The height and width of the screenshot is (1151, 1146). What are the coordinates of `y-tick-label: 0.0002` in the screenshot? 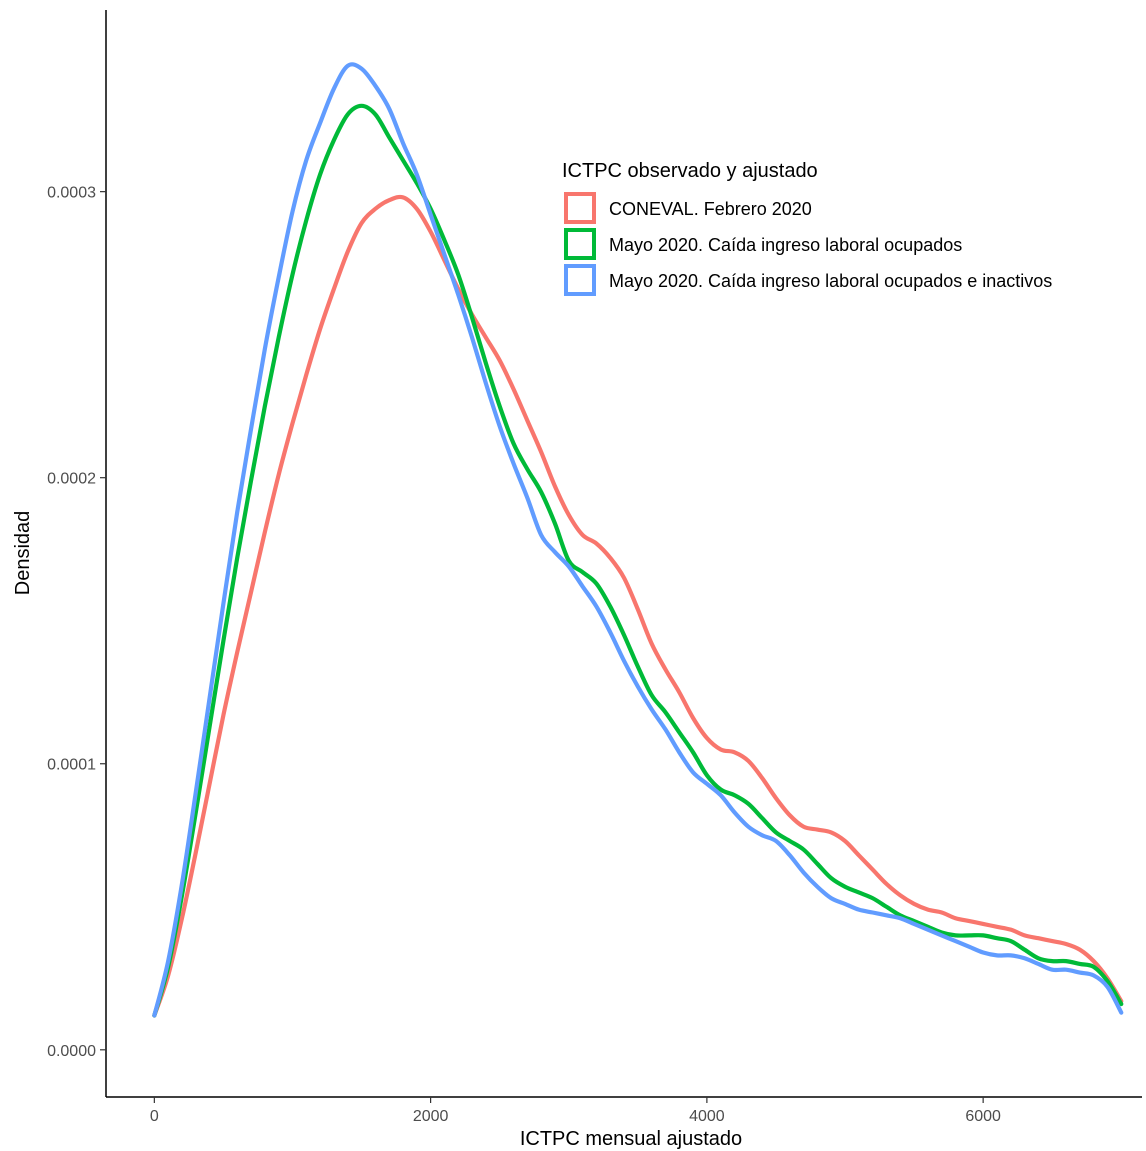 It's located at (71, 479).